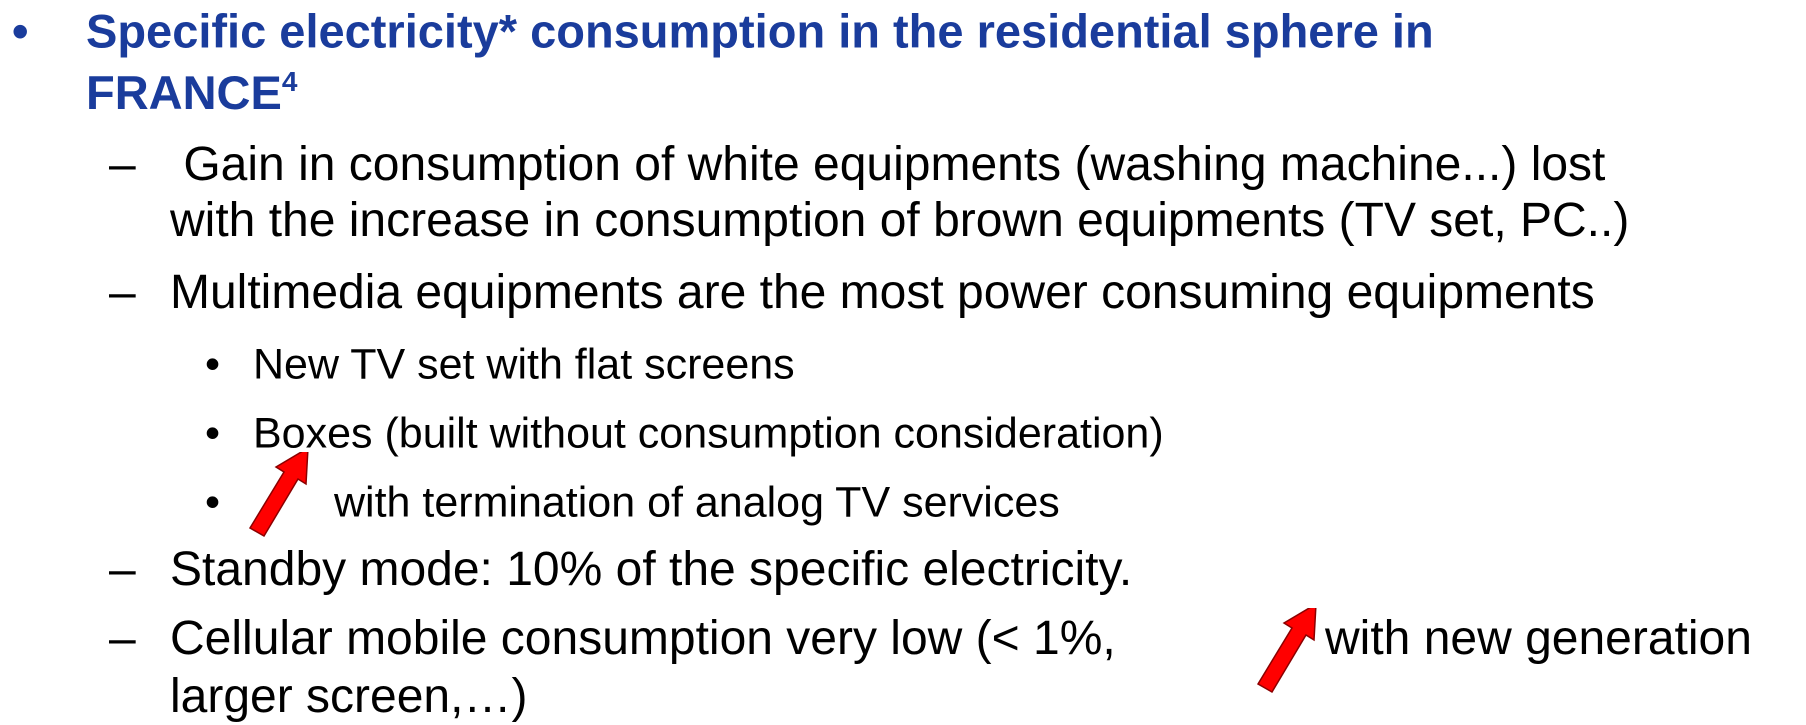 The image size is (1806, 725). I want to click on title-text: FRANCE, so click(184, 92).